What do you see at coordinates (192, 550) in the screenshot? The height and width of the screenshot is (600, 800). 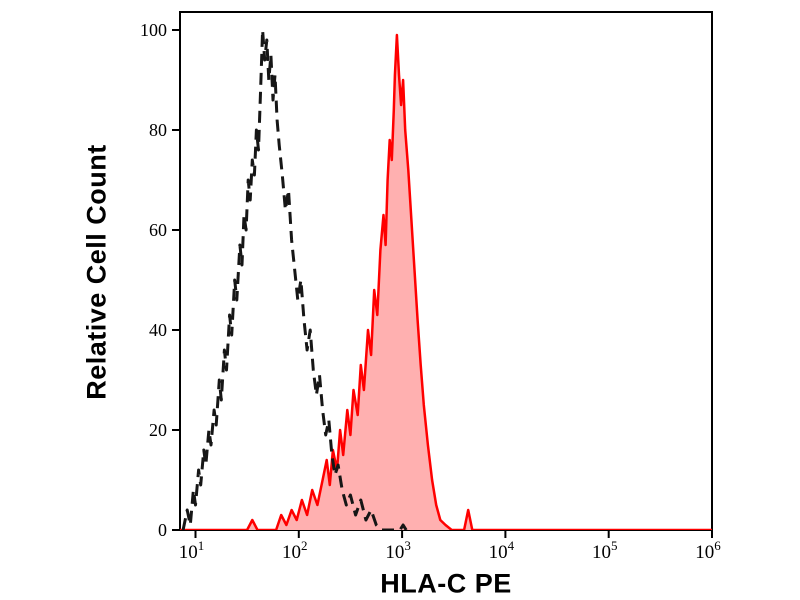 I see `x-tick-label: 10¹` at bounding box center [192, 550].